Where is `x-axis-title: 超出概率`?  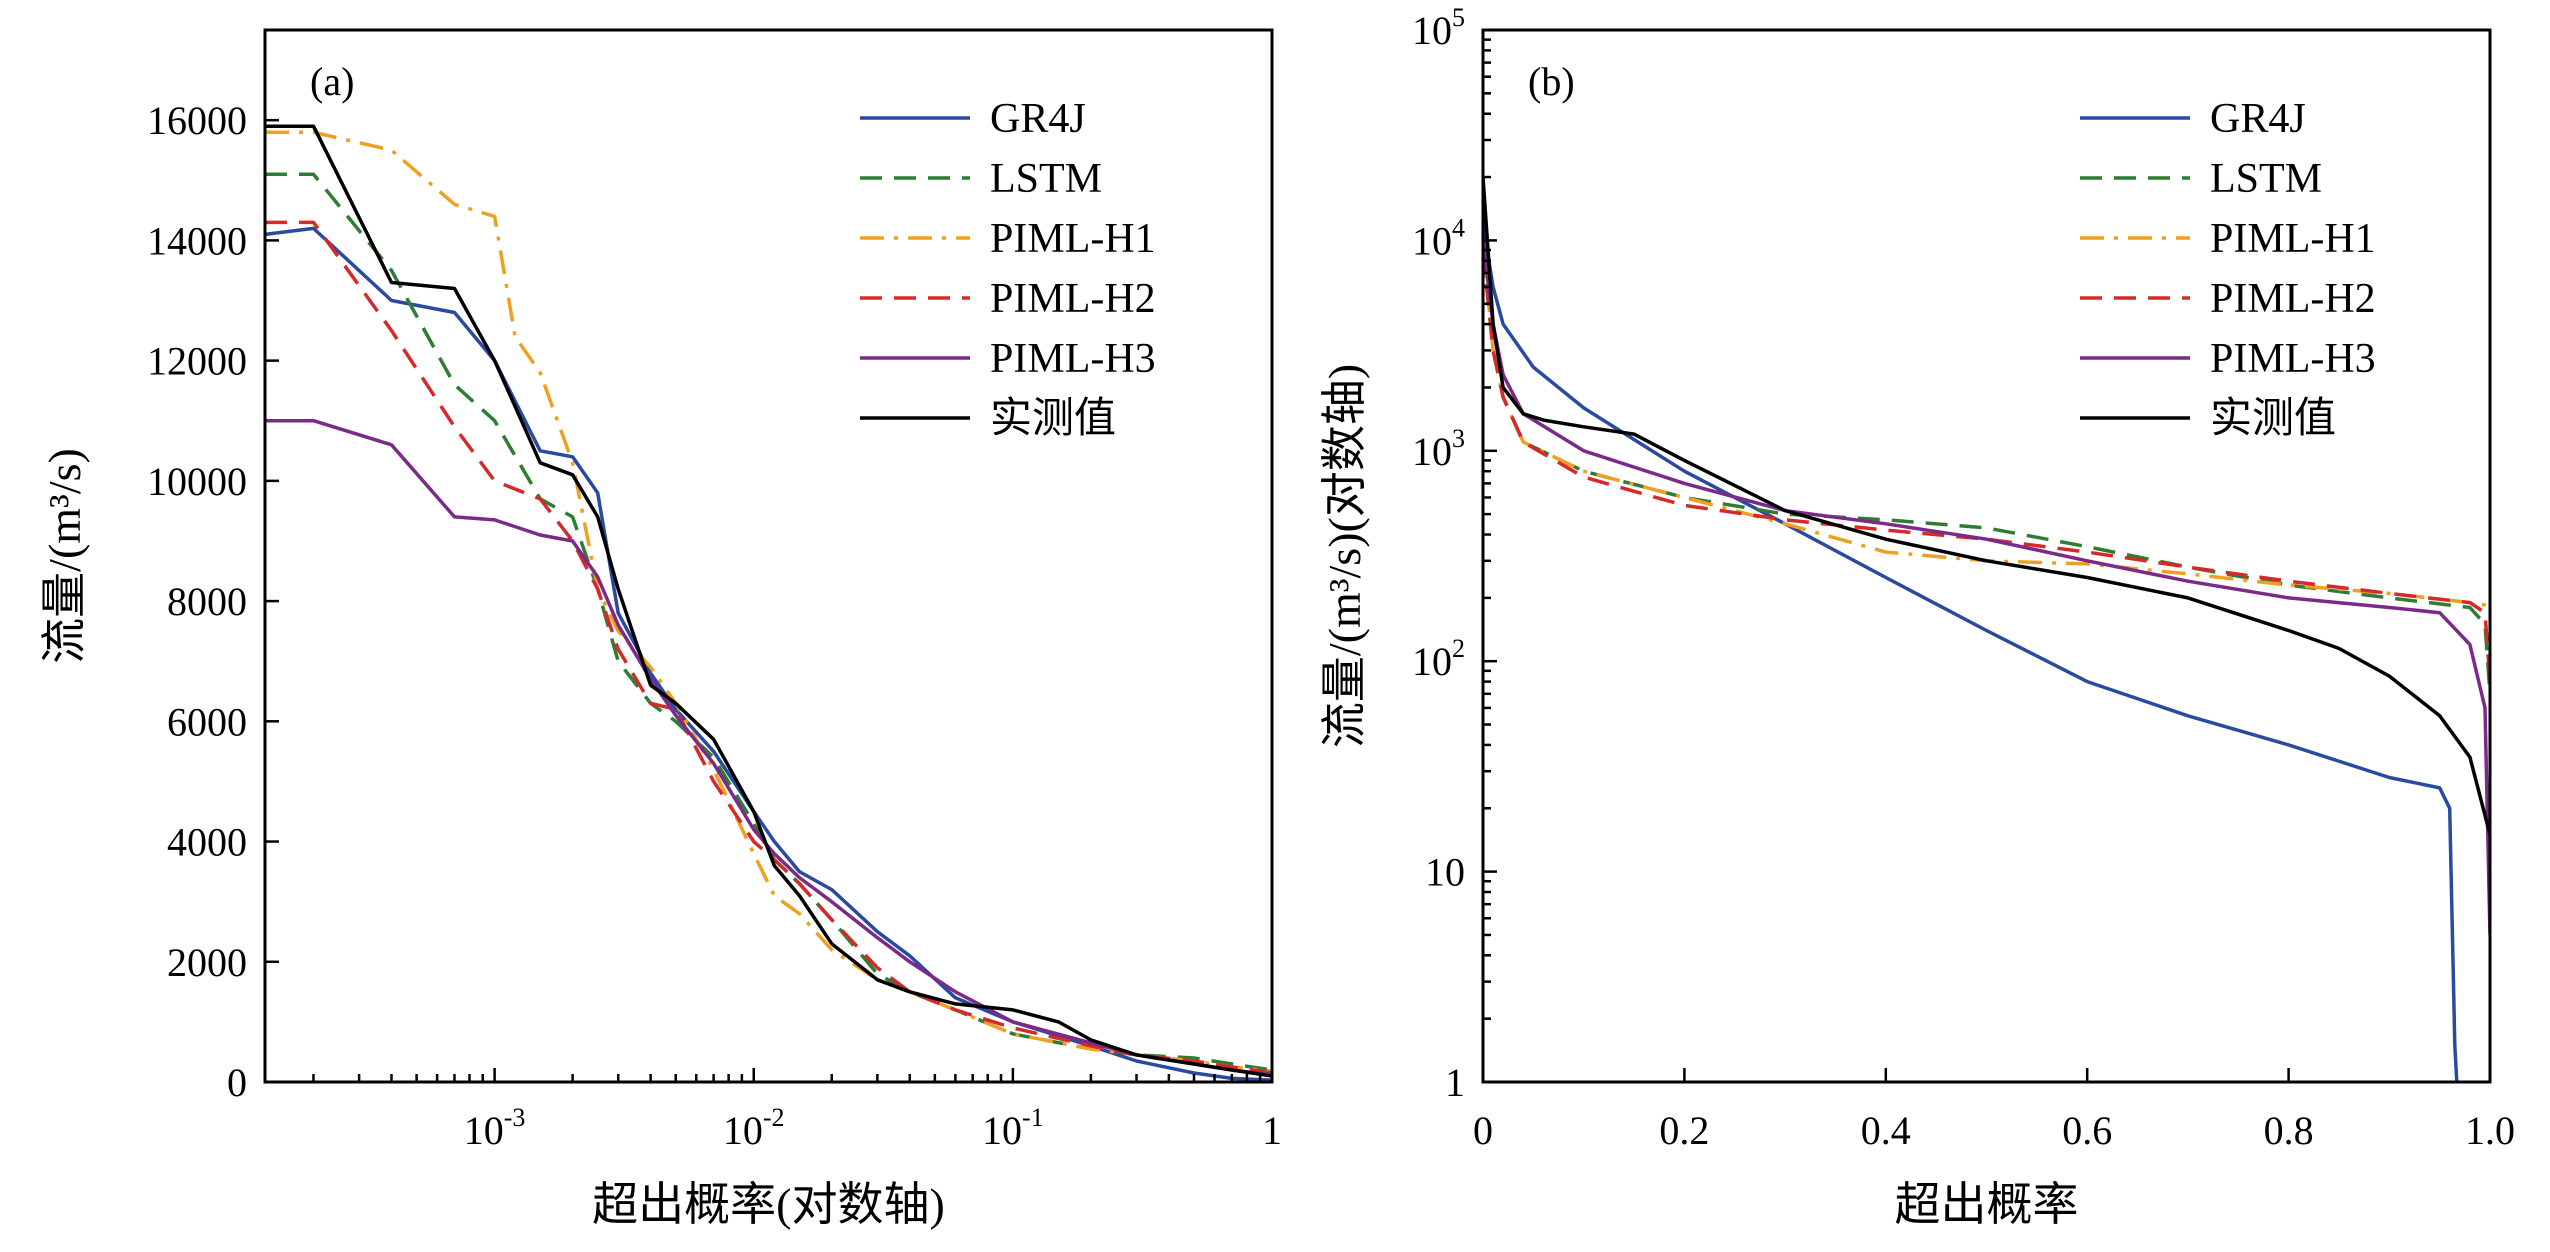
x-axis-title: 超出概率 is located at coordinates (1987, 1204).